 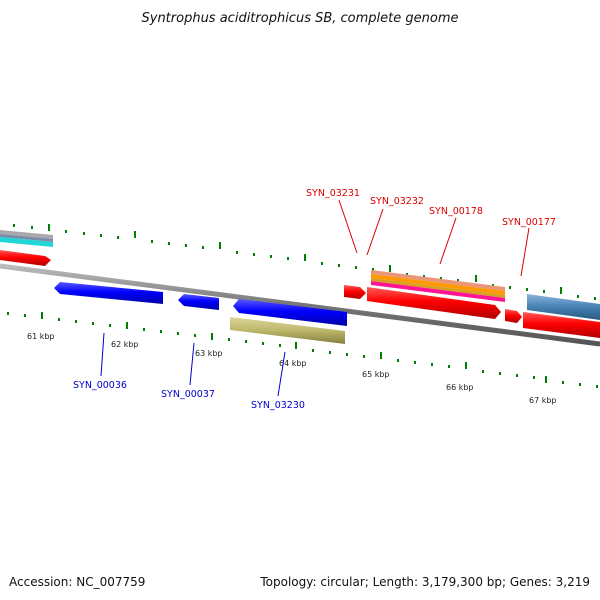 What do you see at coordinates (438, 288) in the screenshot?
I see `feature-band-gold` at bounding box center [438, 288].